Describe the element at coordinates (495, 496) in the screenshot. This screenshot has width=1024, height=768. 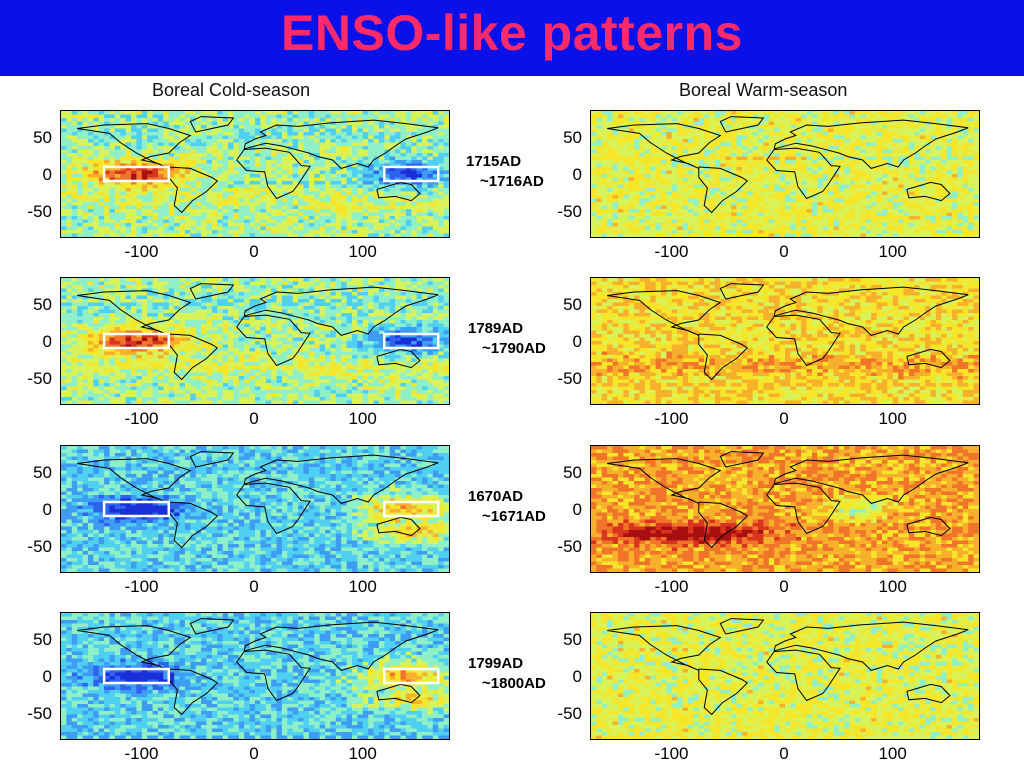
I see `year-start: 1670AD` at that location.